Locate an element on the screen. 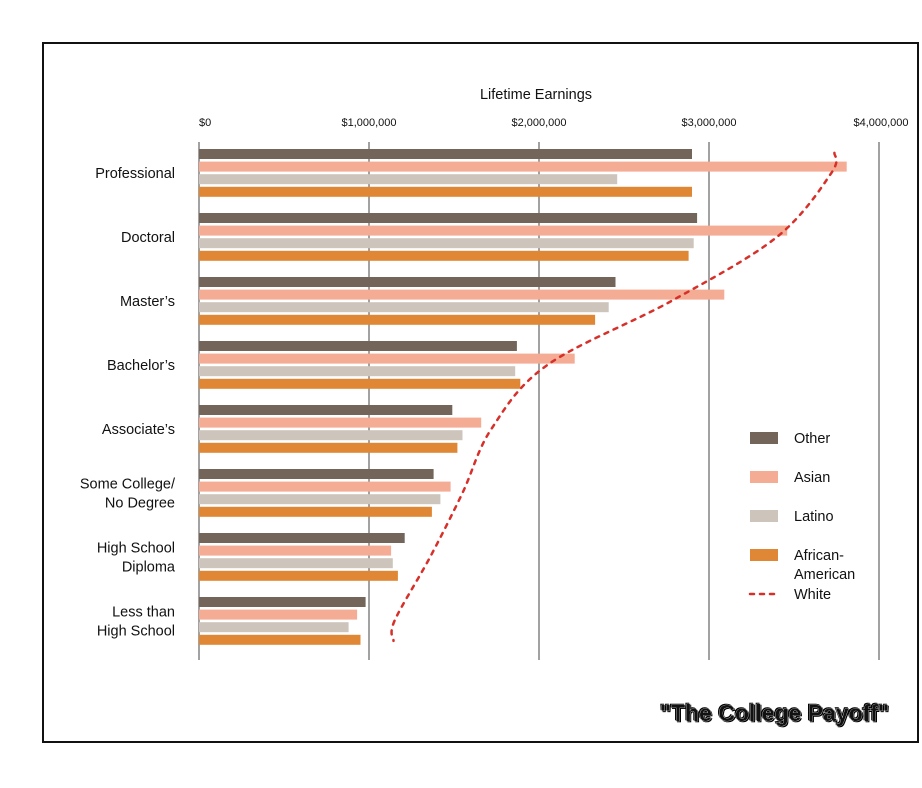 The width and height of the screenshot is (922, 788). category-label: Bachelor’s is located at coordinates (141, 366).